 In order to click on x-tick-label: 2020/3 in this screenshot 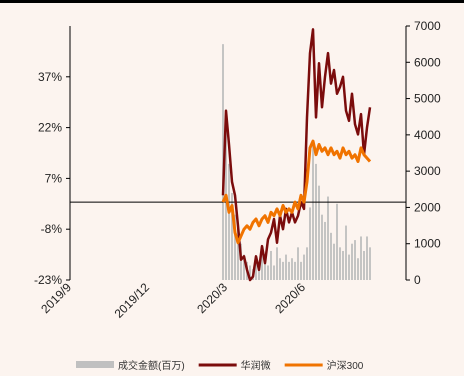, I will do `click(212, 298)`.